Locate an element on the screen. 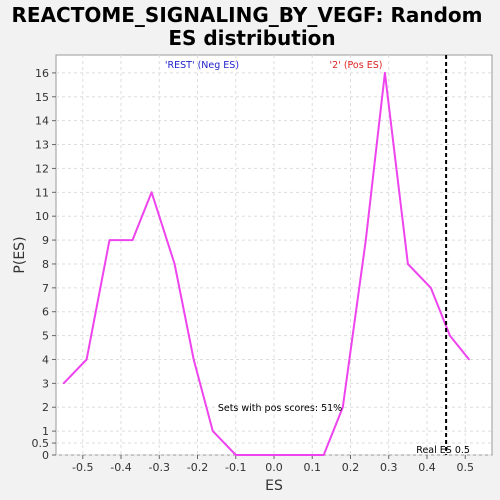  x-axis-label: ES is located at coordinates (274, 486).